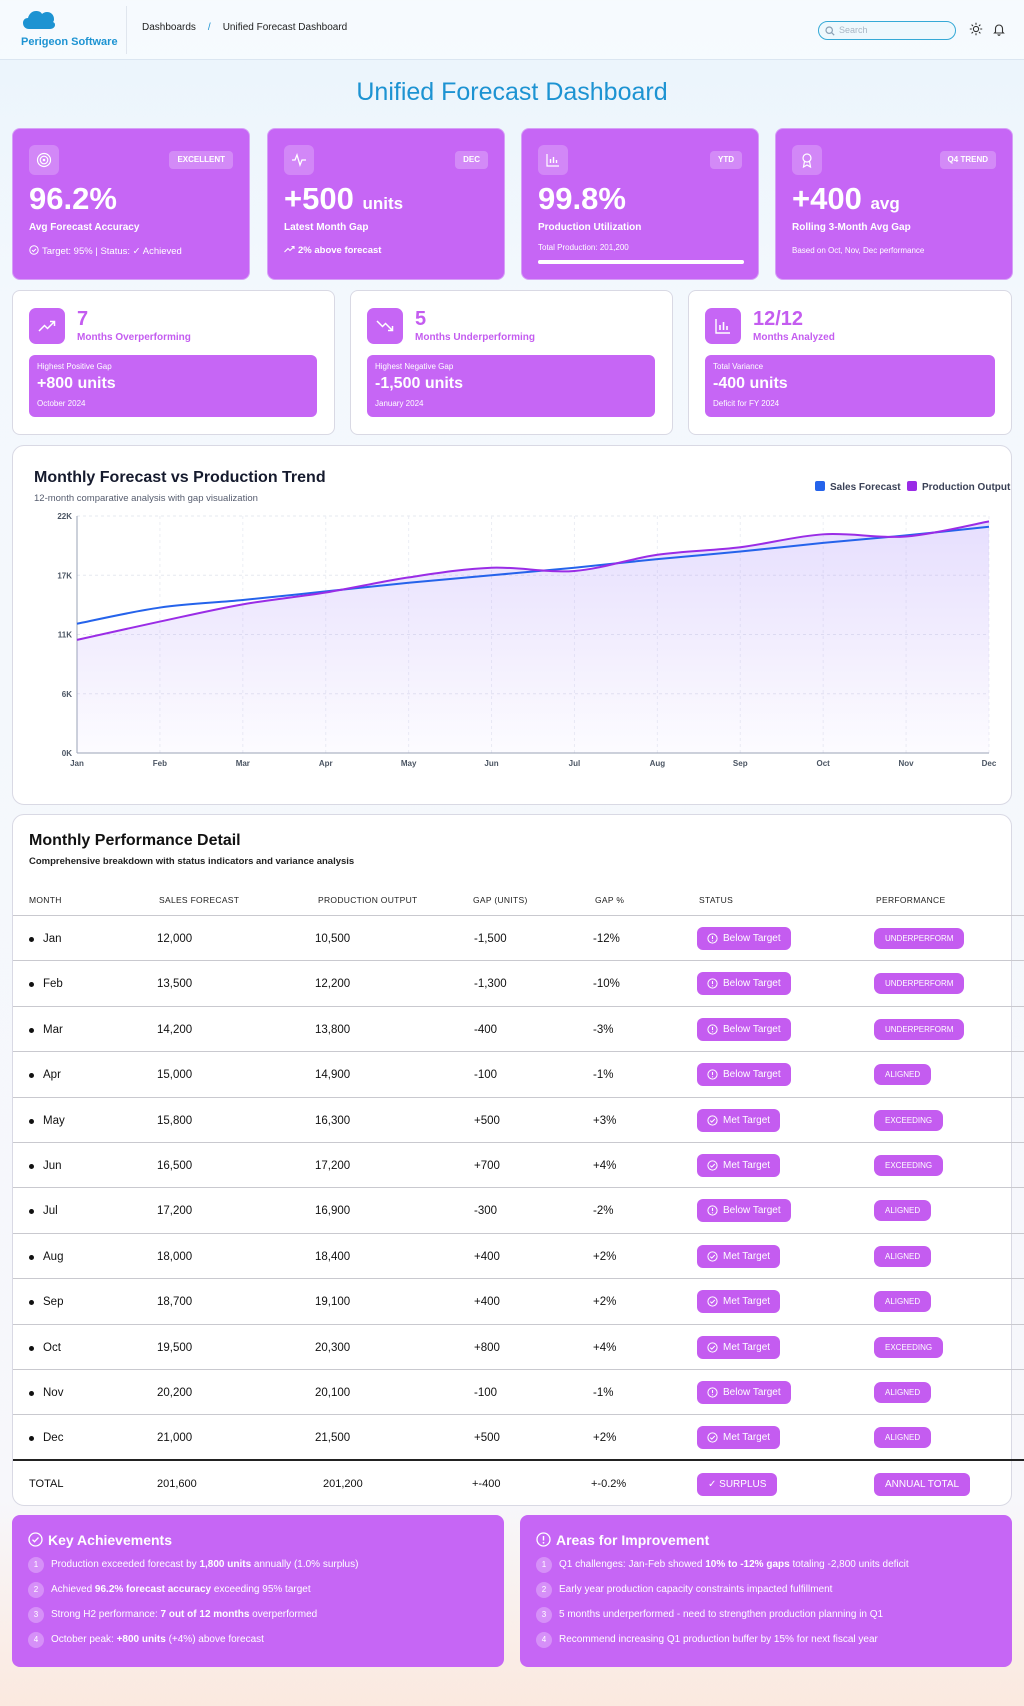 Image resolution: width=1024 pixels, height=1706 pixels. I want to click on highlight-title: Highest Positive Gap, so click(74, 366).